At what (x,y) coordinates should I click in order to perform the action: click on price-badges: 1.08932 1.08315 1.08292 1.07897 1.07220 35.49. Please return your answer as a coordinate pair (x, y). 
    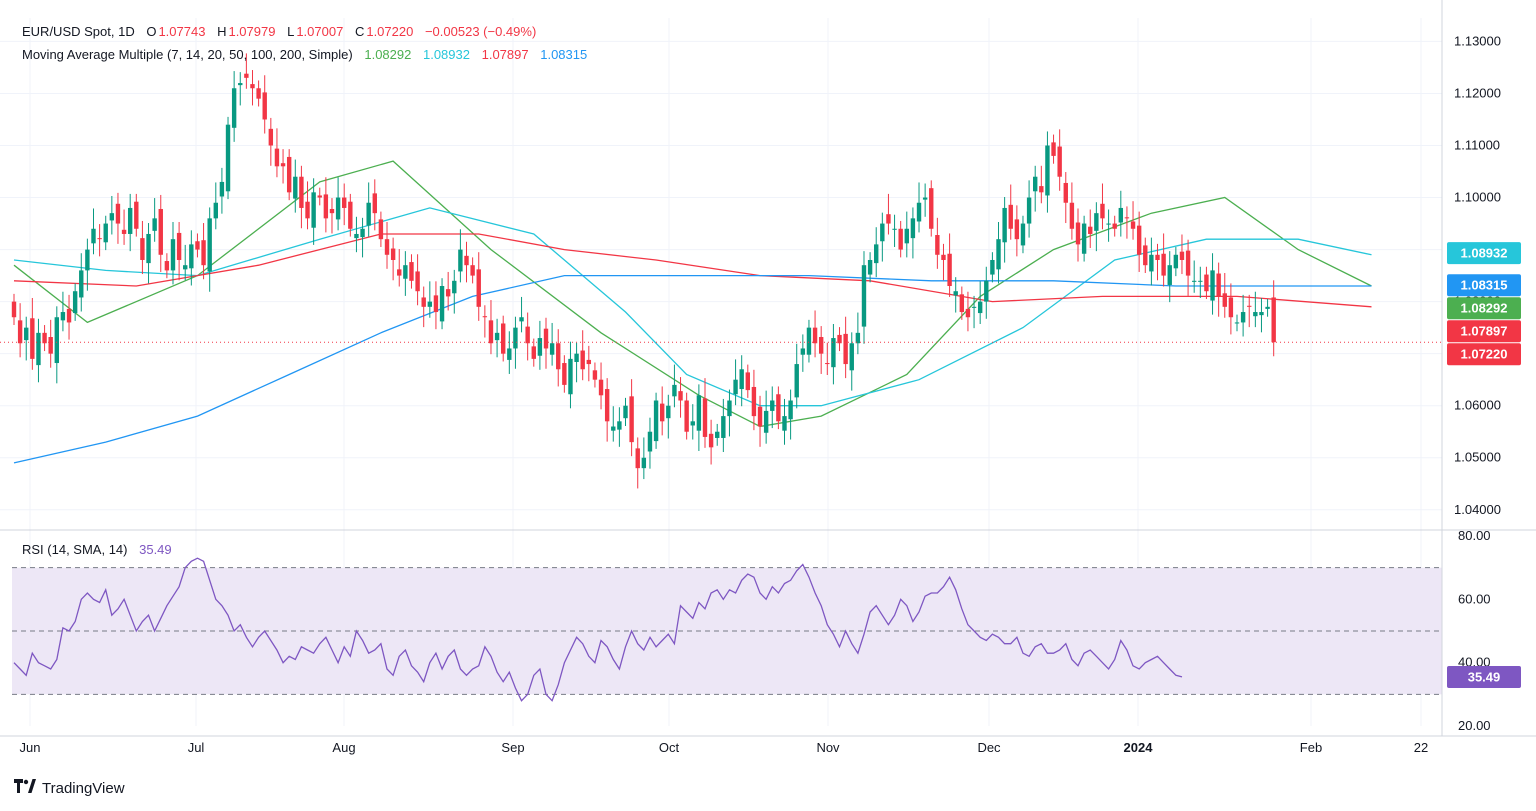
    Looking at the image, I should click on (1484, 465).